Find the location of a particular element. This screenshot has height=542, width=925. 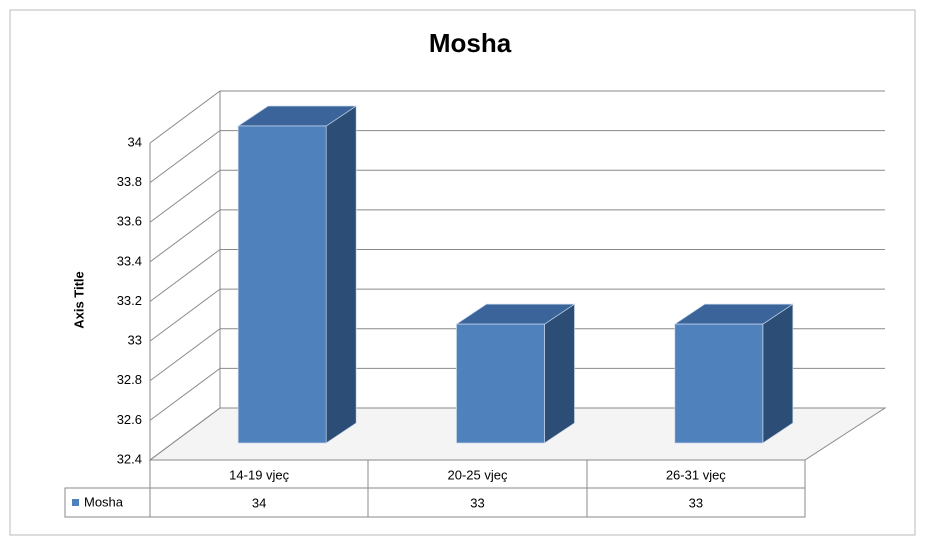

y-tick-label: 33.4 is located at coordinates (129, 260).